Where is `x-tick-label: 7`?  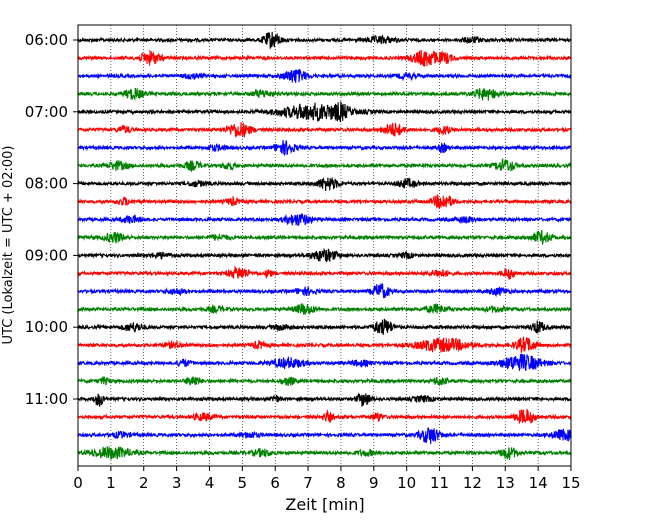
x-tick-label: 7 is located at coordinates (308, 483).